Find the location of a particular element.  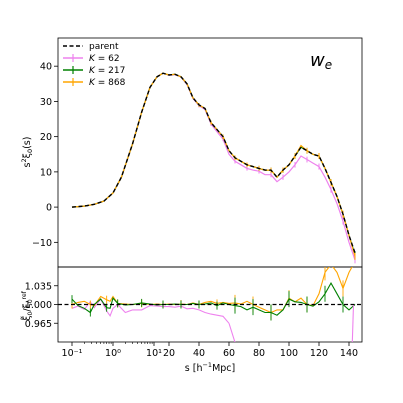

legend-label: K = 62 is located at coordinates (104, 59).